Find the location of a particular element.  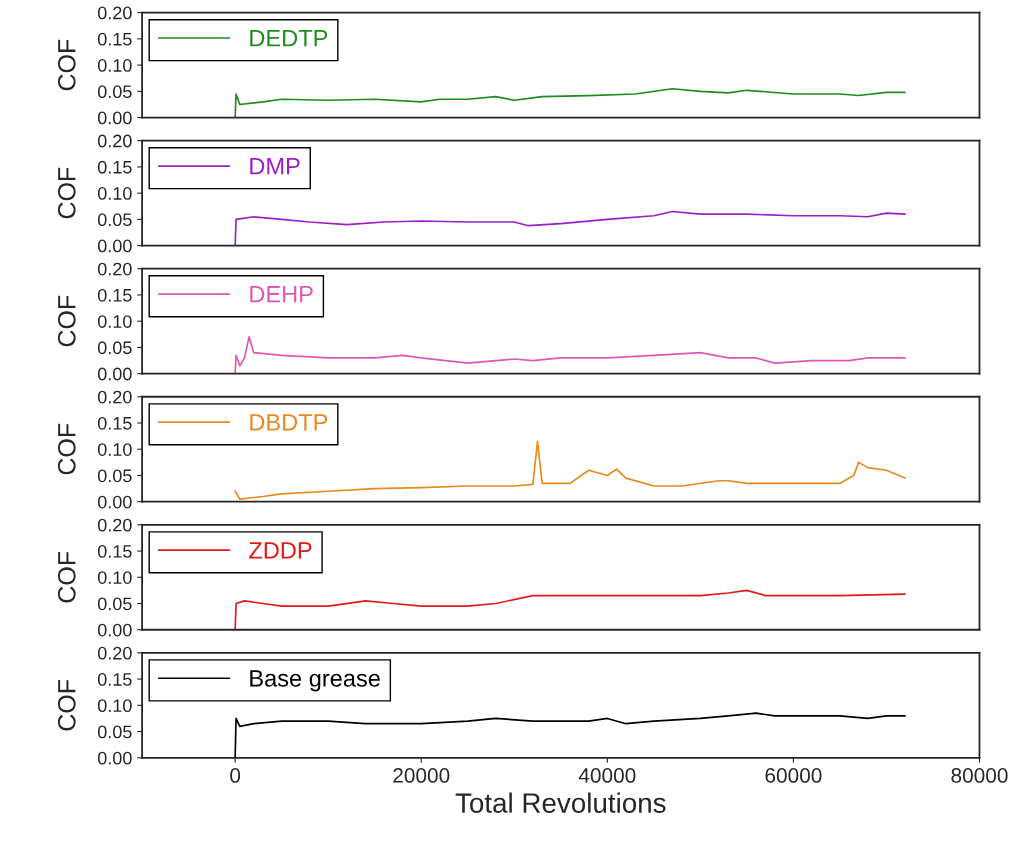

legend-label: DMP is located at coordinates (275, 166).